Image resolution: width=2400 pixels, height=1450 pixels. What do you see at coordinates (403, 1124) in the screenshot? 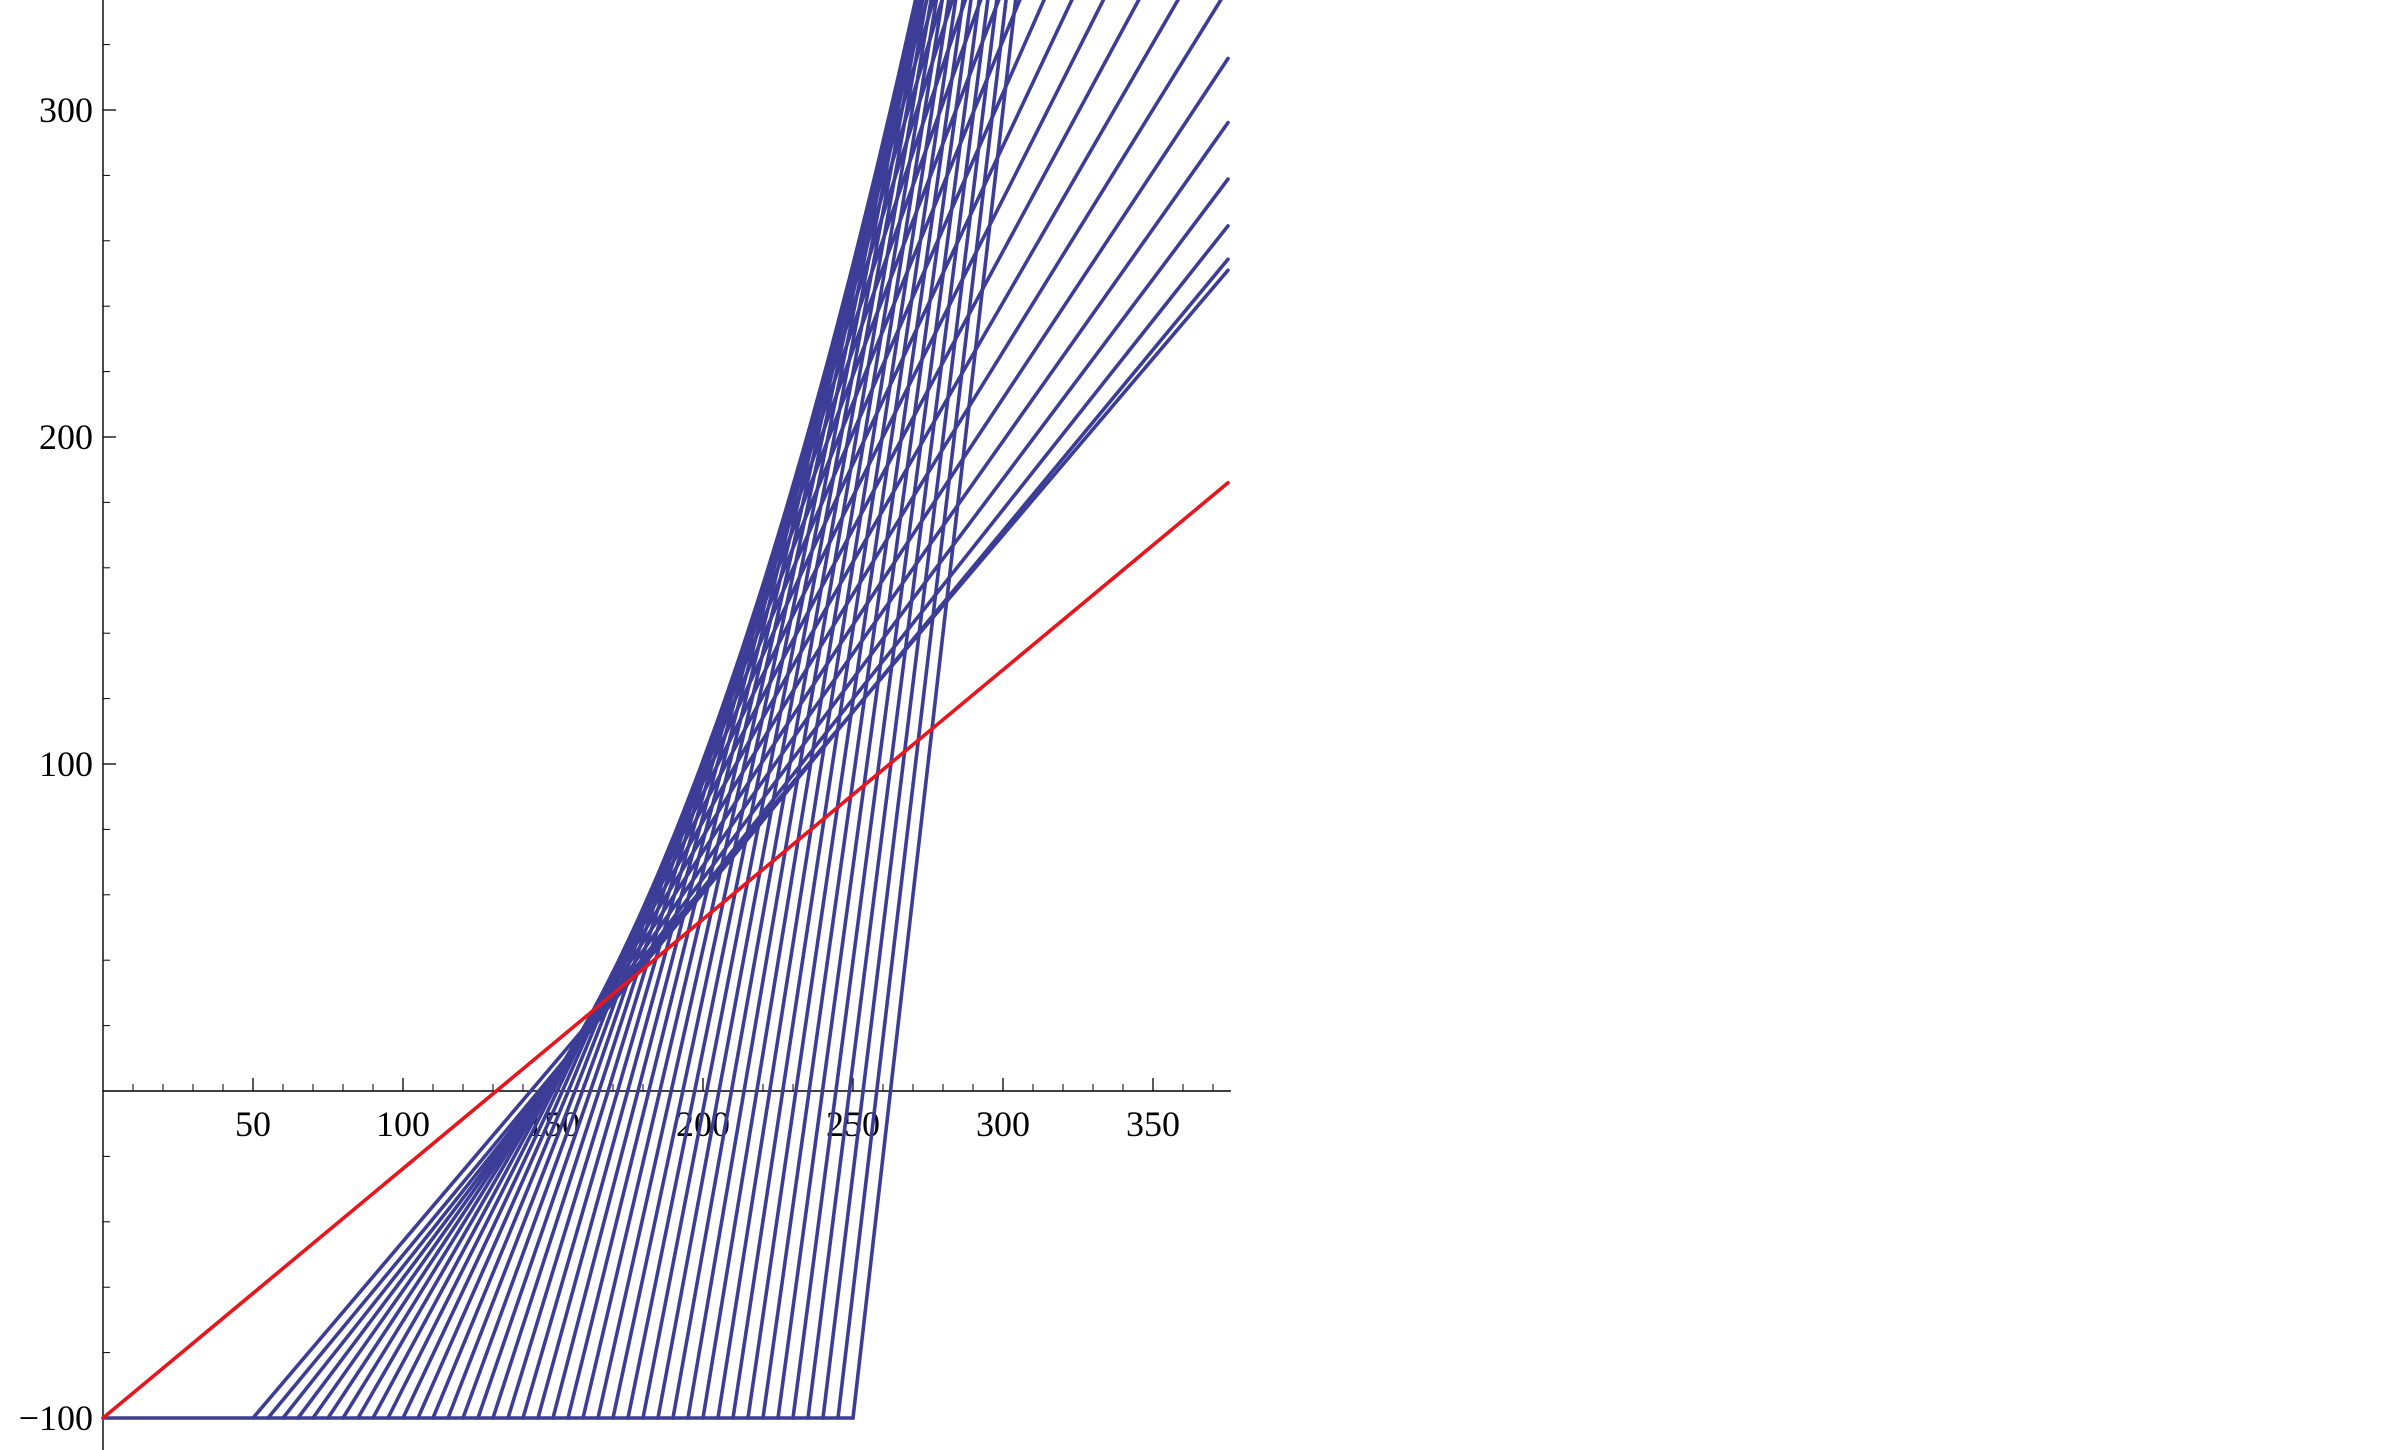
I see `x-tick-label: 100` at bounding box center [403, 1124].